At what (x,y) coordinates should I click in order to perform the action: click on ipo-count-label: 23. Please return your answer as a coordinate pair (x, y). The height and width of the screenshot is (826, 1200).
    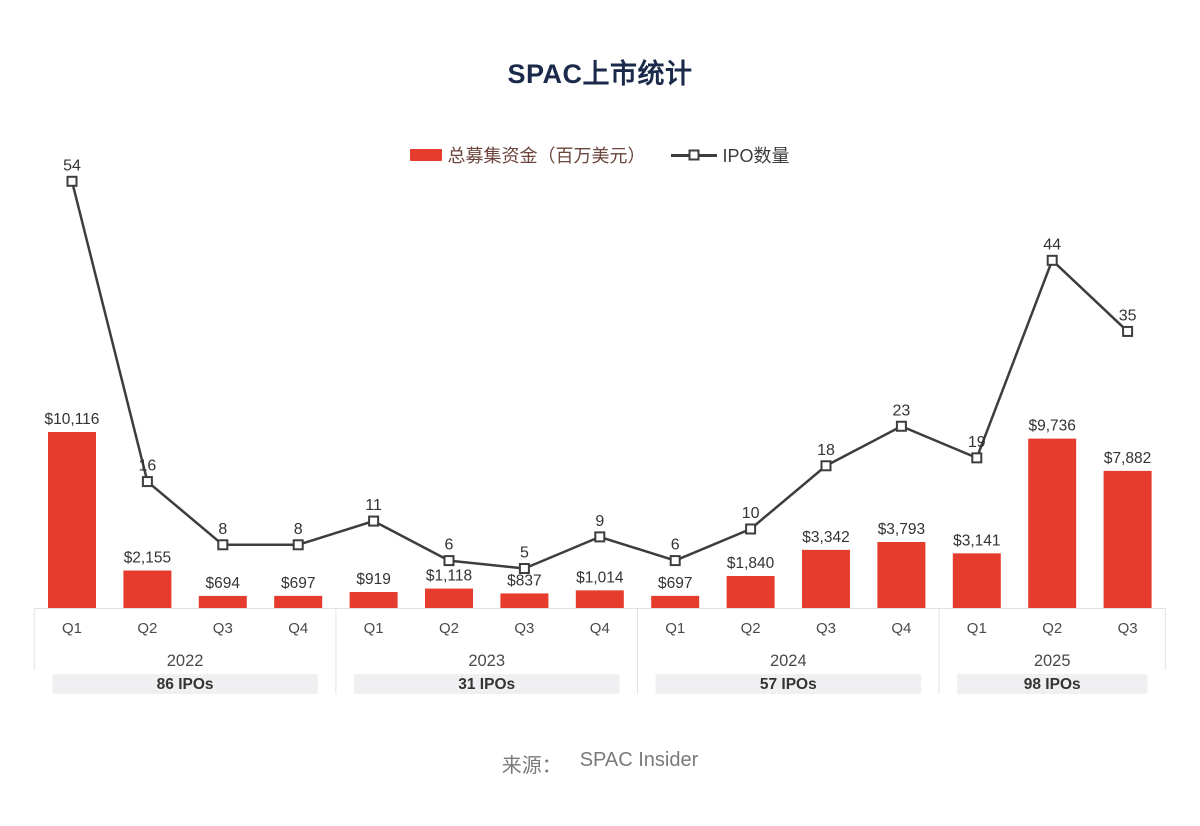
    Looking at the image, I should click on (902, 410).